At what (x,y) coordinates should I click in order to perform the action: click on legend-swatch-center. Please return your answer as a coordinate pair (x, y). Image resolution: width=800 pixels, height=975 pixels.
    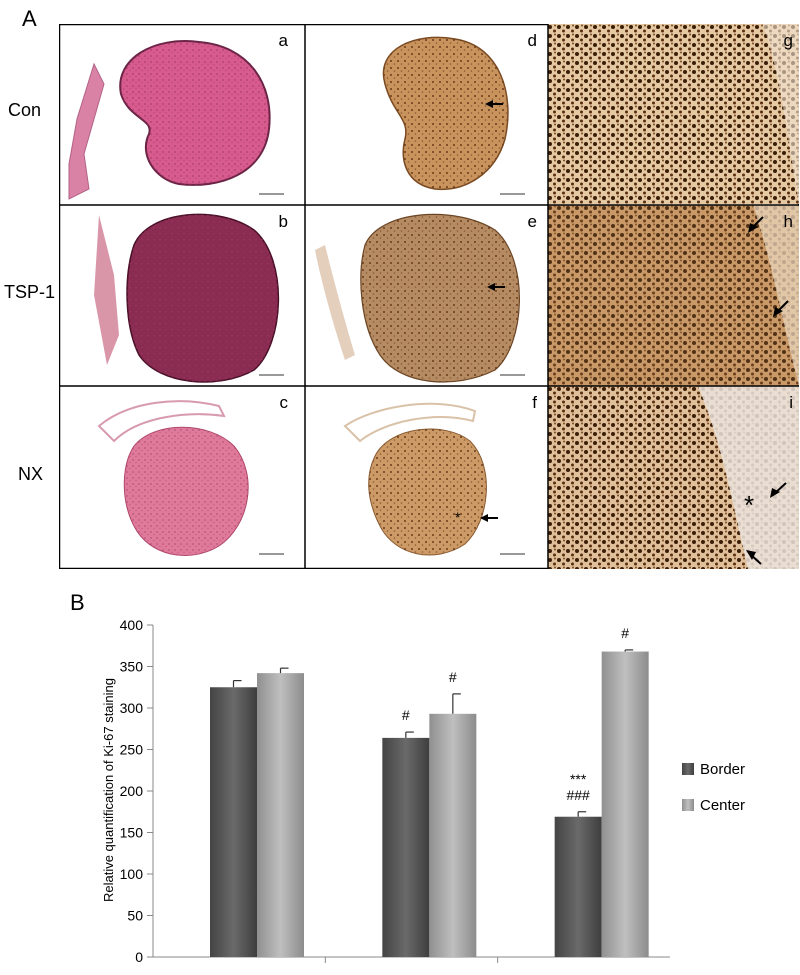
    Looking at the image, I should click on (688, 805).